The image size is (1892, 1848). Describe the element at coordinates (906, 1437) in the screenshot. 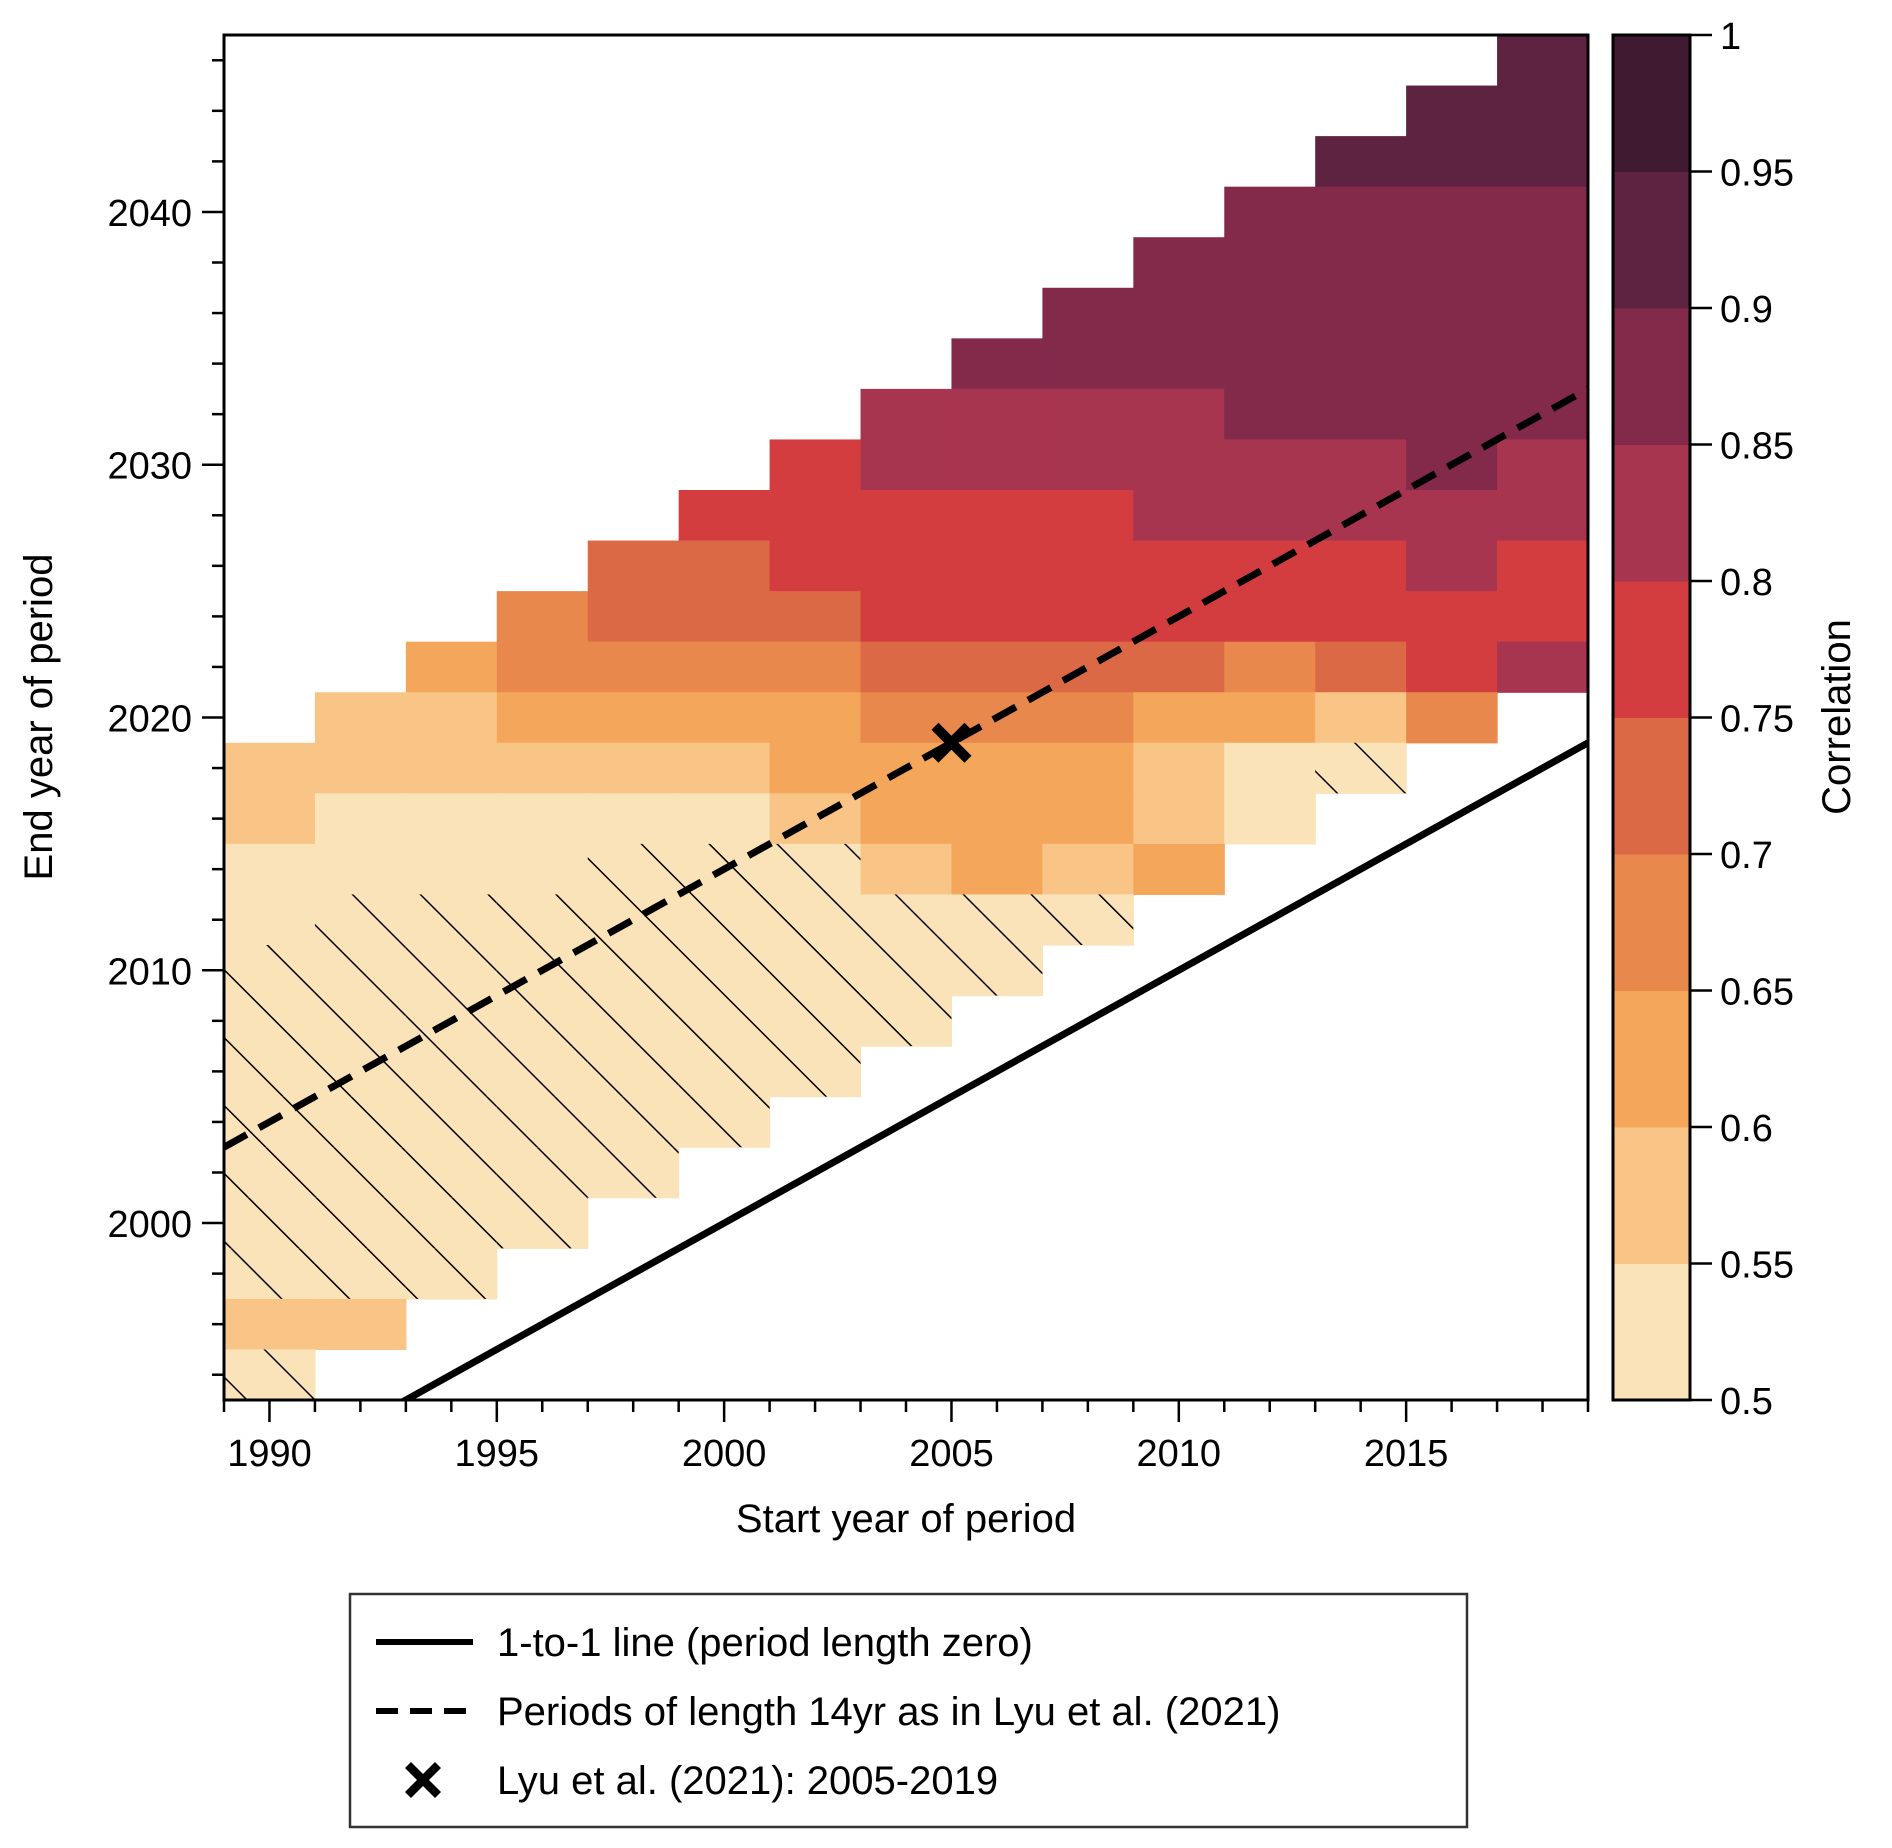

I see `x-axis: 1990 1995 2000 2005 2010 2015` at that location.